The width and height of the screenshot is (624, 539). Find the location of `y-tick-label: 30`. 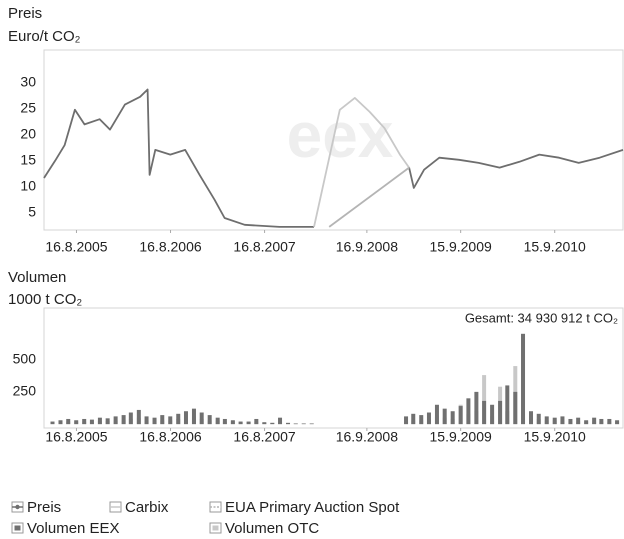

y-tick-label: 30 is located at coordinates (28, 81).